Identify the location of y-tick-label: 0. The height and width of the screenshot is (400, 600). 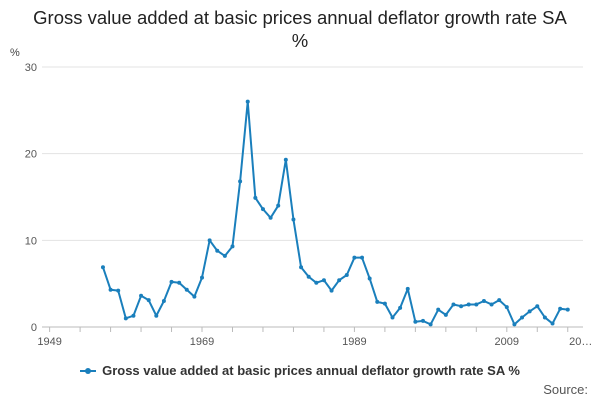
(34, 328).